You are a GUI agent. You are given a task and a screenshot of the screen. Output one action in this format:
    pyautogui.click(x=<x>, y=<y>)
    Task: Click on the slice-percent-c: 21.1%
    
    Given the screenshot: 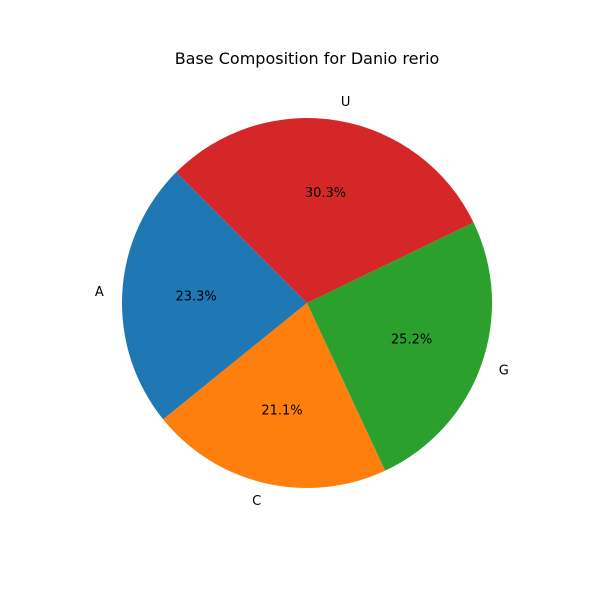 What is the action you would take?
    pyautogui.click(x=281, y=411)
    